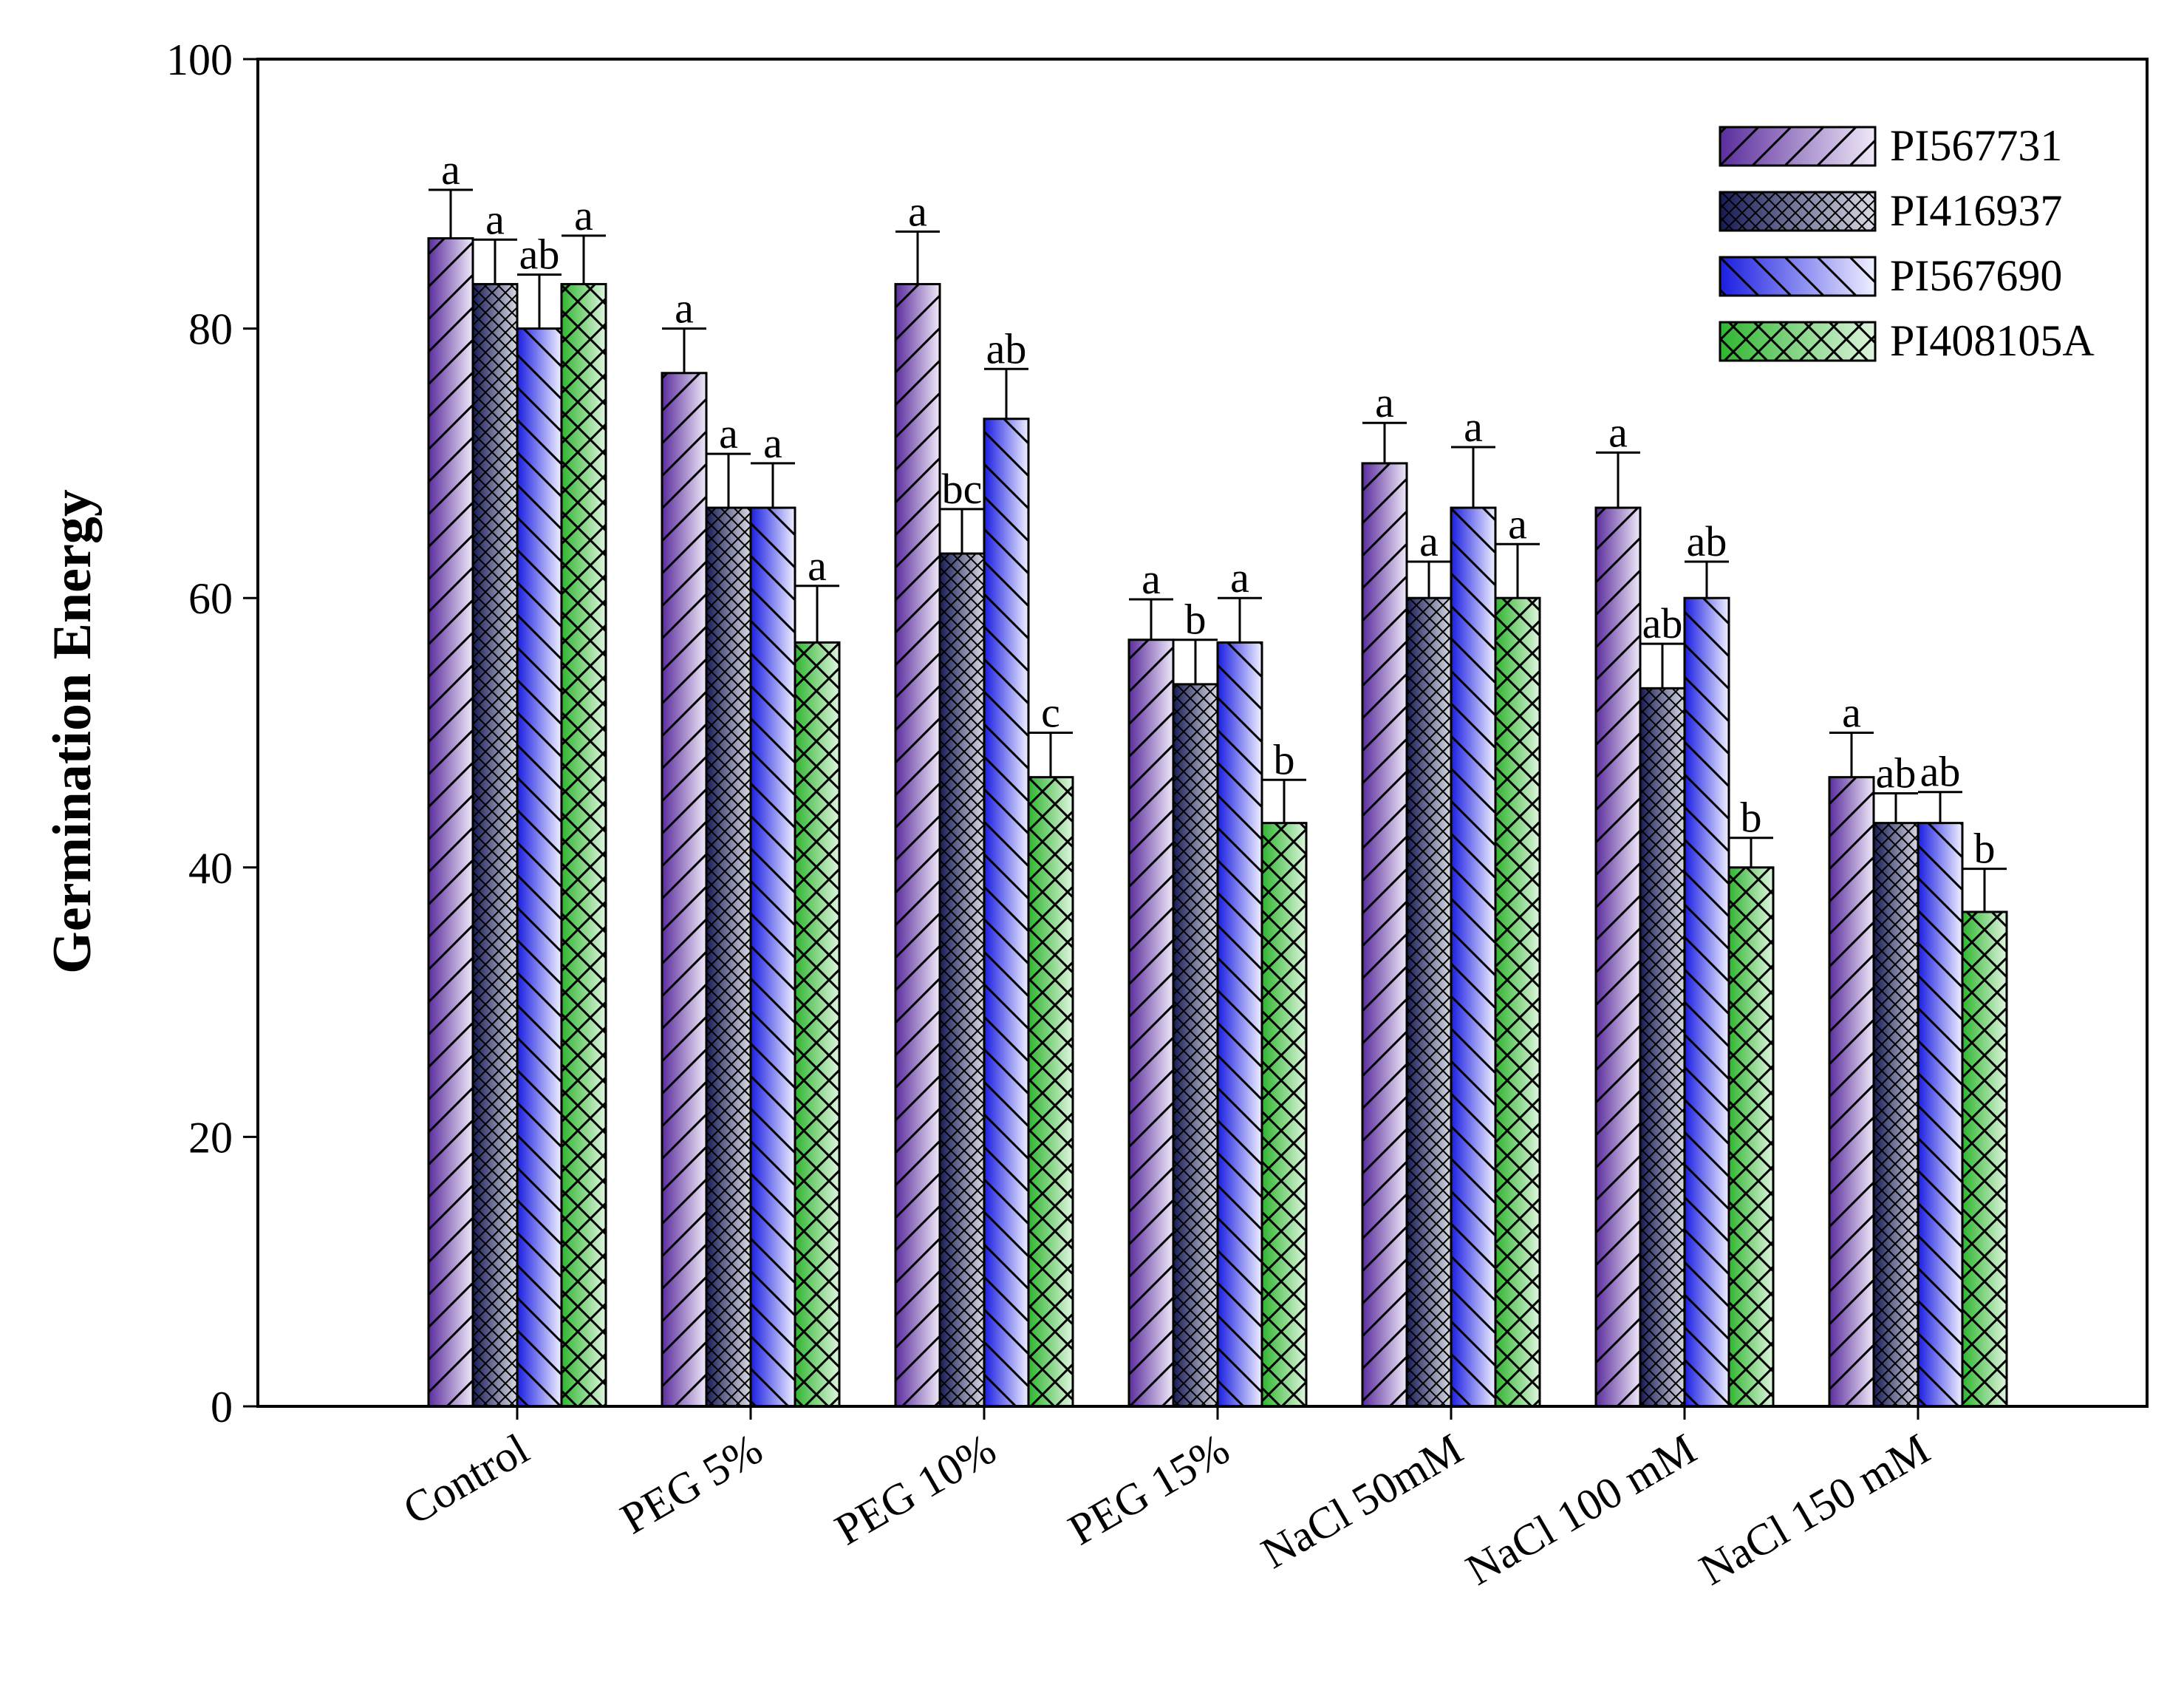  What do you see at coordinates (1814, 1509) in the screenshot?
I see `x-tick-label: NaCl 150 mM` at bounding box center [1814, 1509].